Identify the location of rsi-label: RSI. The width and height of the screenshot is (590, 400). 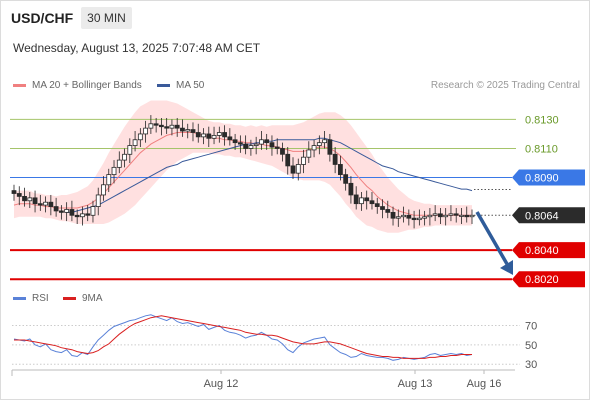
(40, 298).